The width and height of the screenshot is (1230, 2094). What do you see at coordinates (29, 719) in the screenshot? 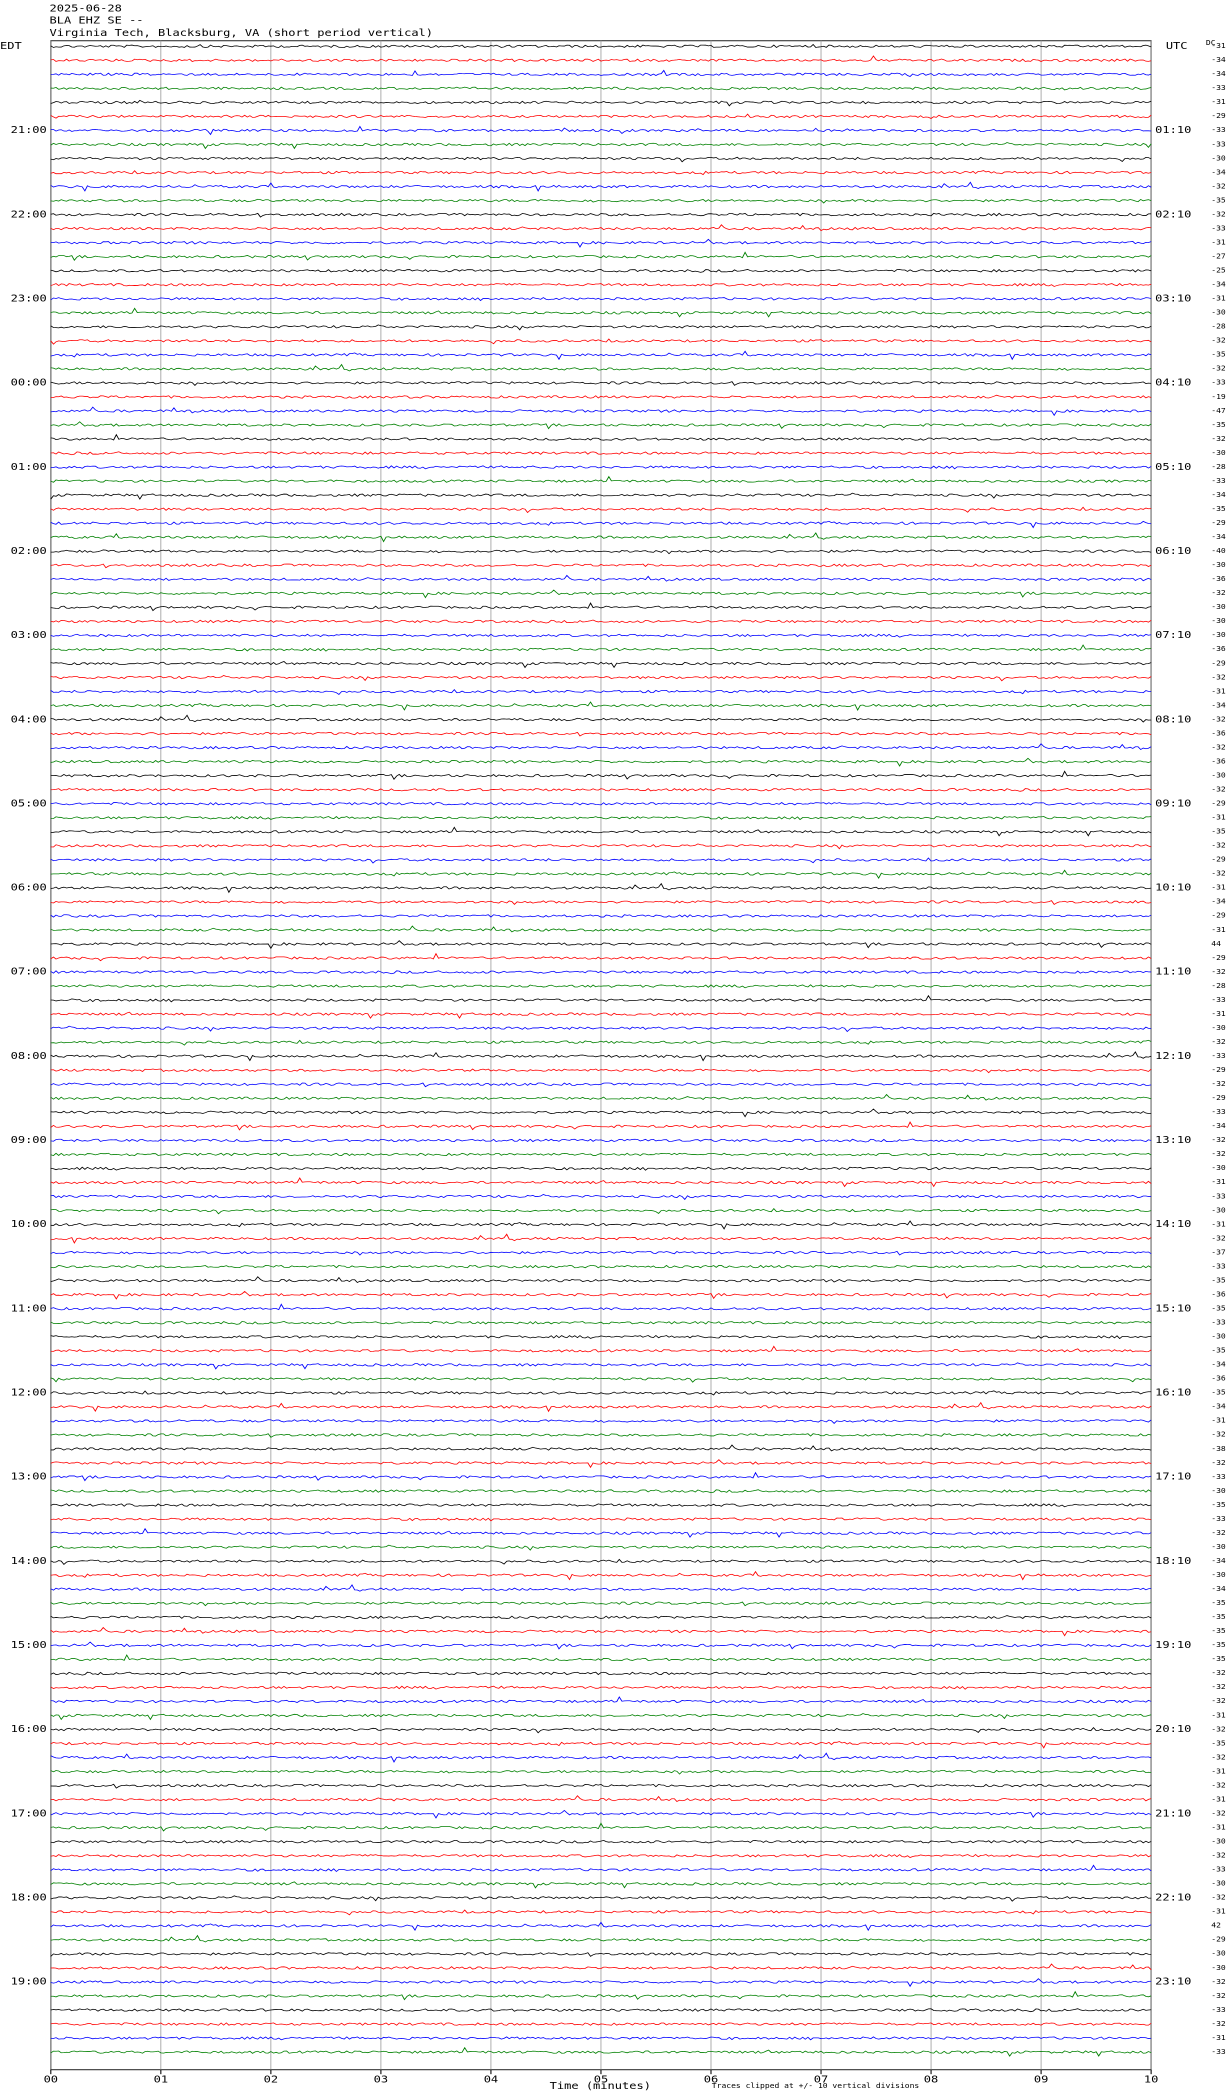
I see `left-hour-label: 04:00` at bounding box center [29, 719].